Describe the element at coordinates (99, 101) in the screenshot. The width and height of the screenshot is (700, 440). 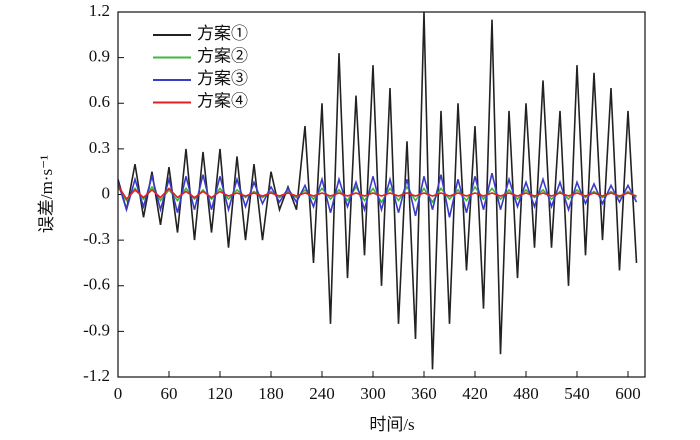
I see `y-tick-label: 0.6` at that location.